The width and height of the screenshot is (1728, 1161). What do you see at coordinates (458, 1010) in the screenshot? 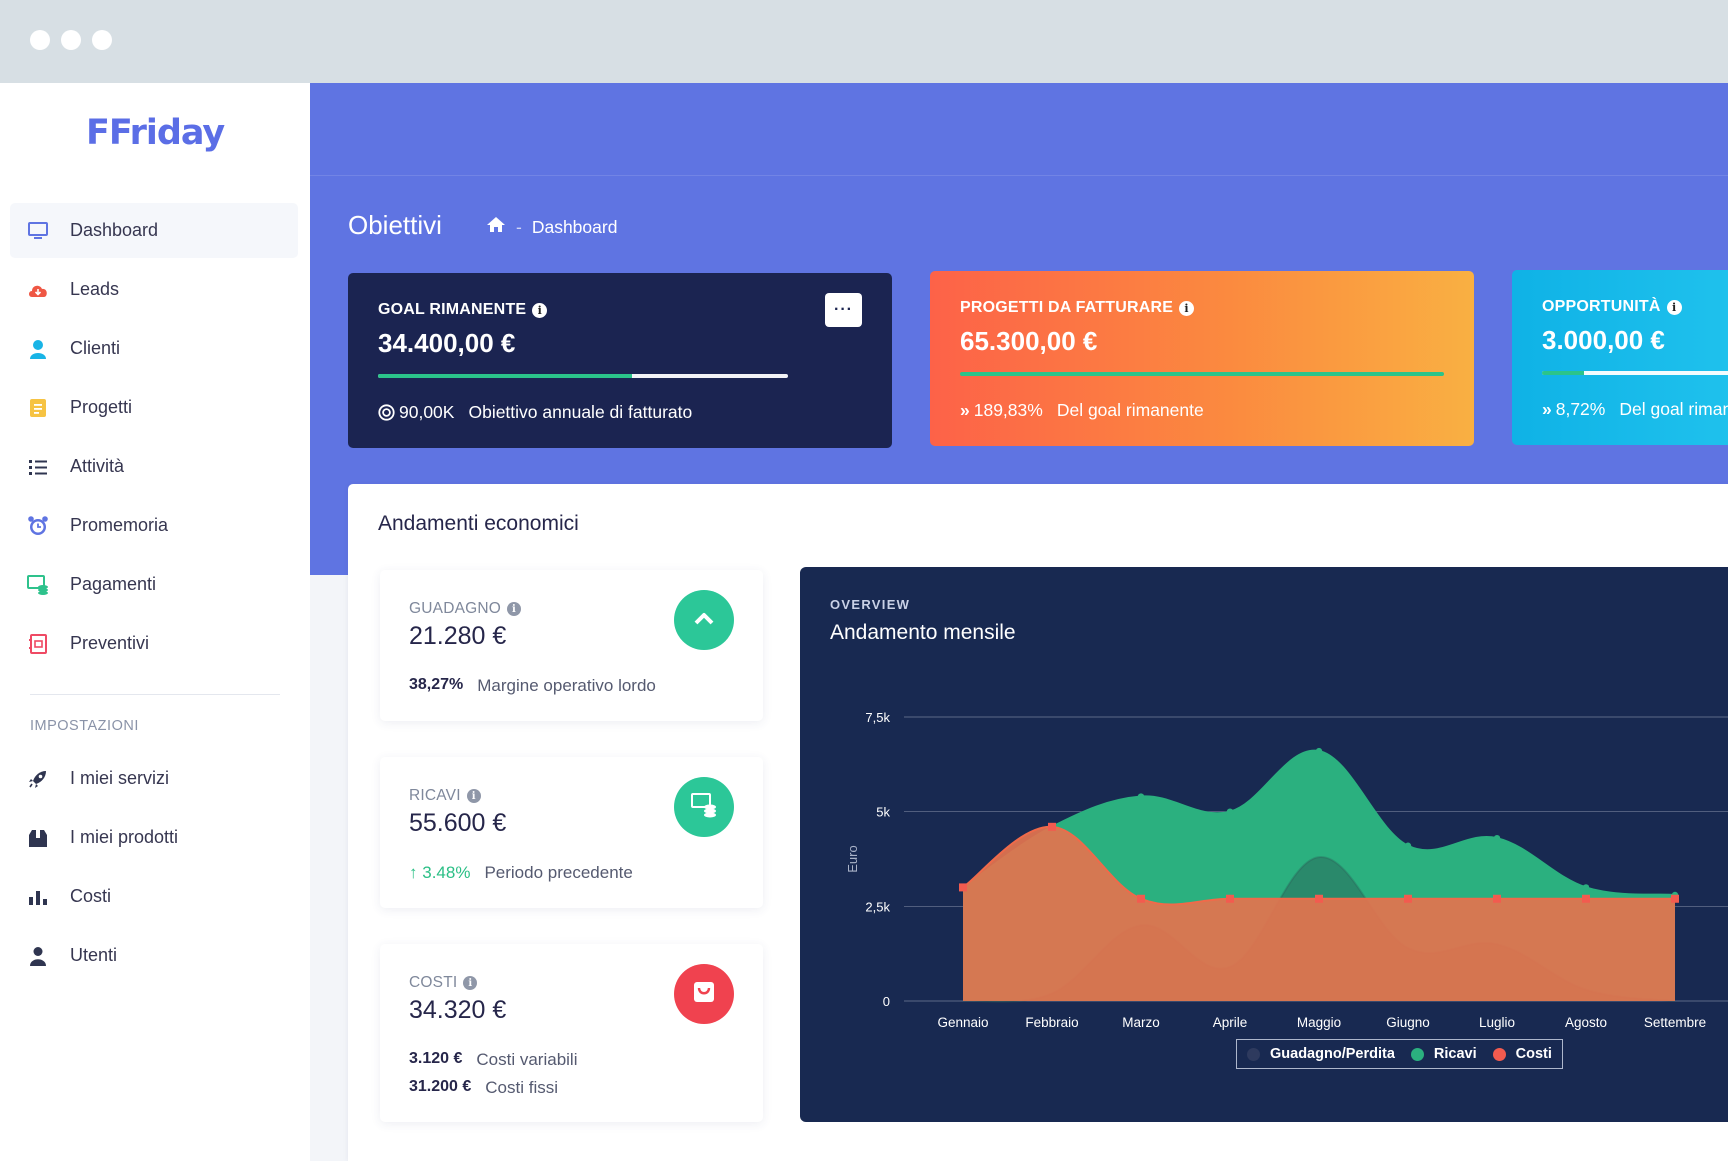
I see `costs-value: 34.320 €` at bounding box center [458, 1010].